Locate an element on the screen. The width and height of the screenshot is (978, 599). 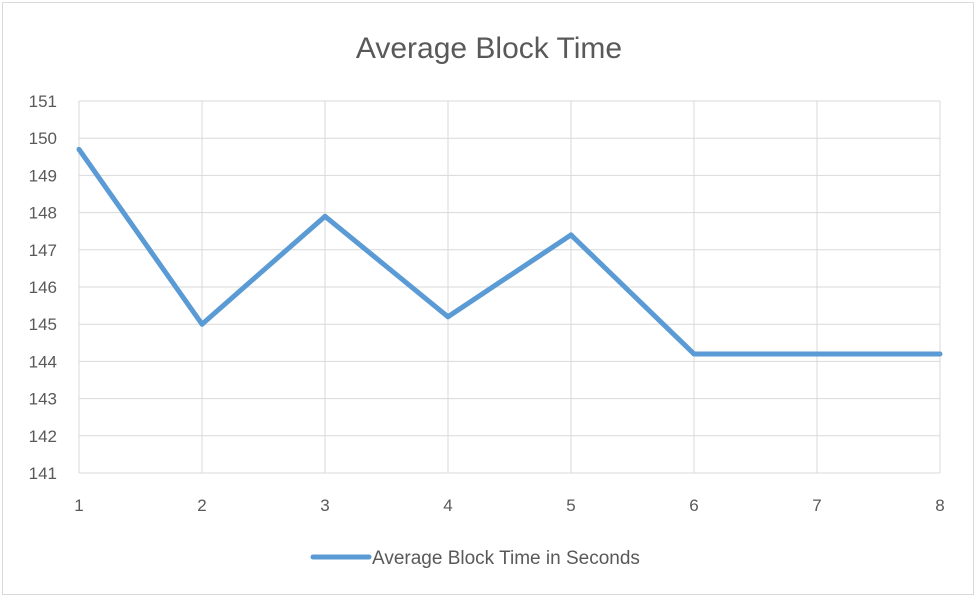
legend: Average Block Time in Seconds is located at coordinates (475, 558).